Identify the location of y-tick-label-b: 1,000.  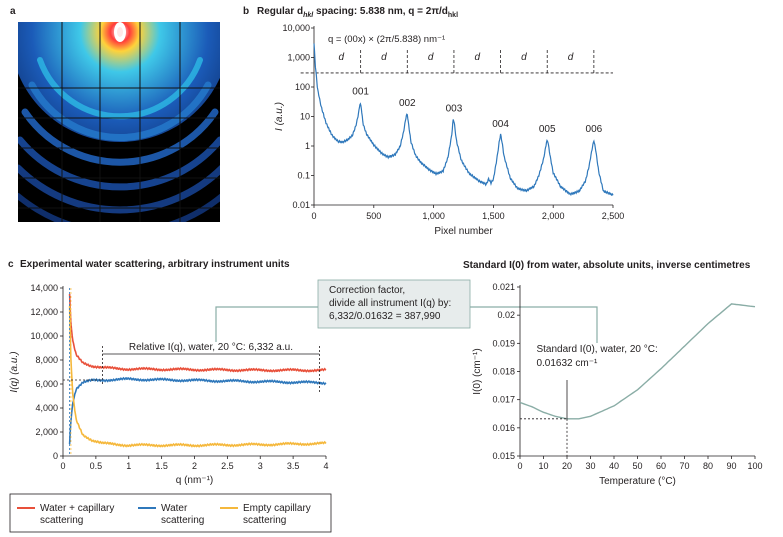
(298, 58).